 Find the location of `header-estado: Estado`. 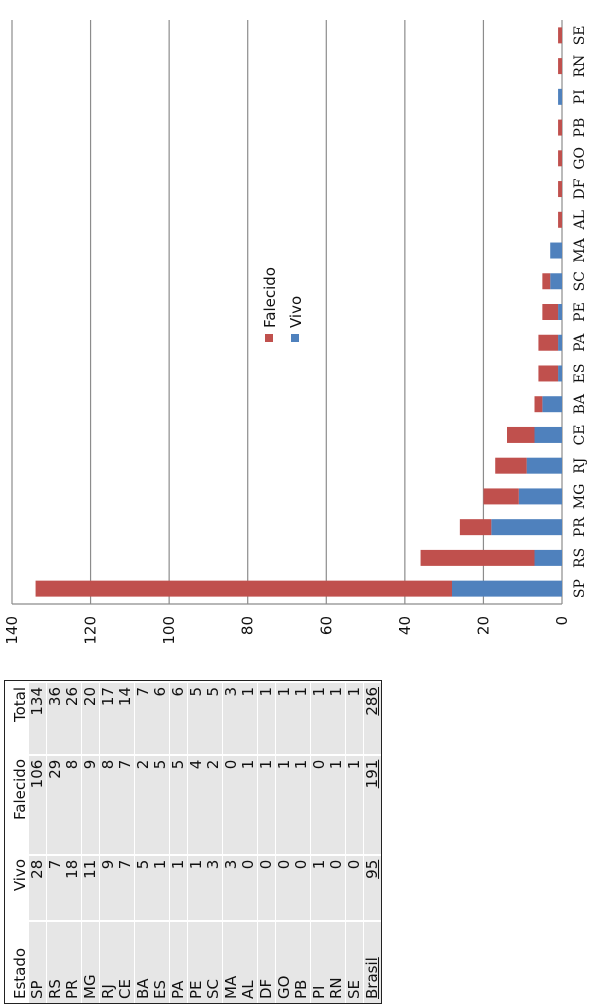

header-estado: Estado is located at coordinates (20, 973).